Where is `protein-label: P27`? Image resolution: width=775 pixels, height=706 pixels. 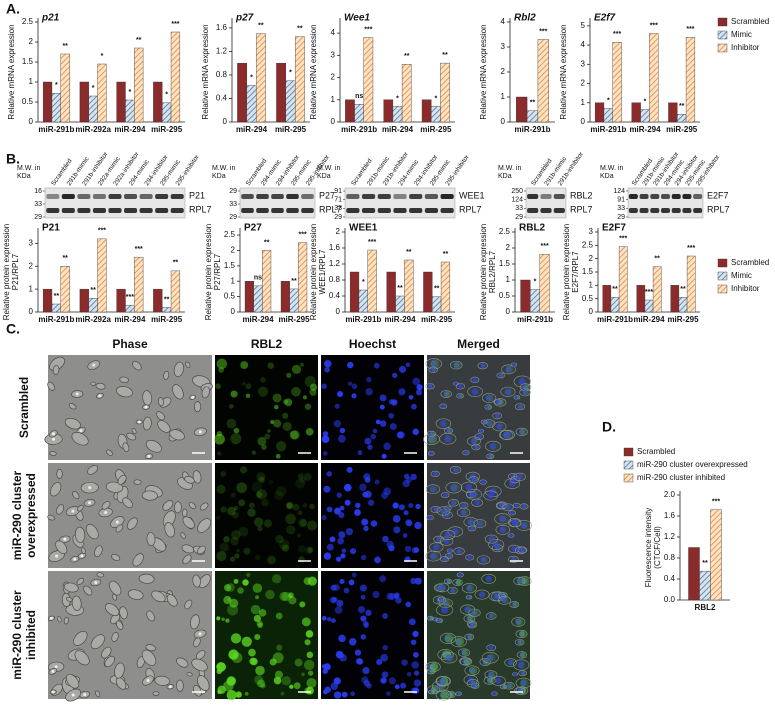
protein-label: P27 is located at coordinates (327, 195).